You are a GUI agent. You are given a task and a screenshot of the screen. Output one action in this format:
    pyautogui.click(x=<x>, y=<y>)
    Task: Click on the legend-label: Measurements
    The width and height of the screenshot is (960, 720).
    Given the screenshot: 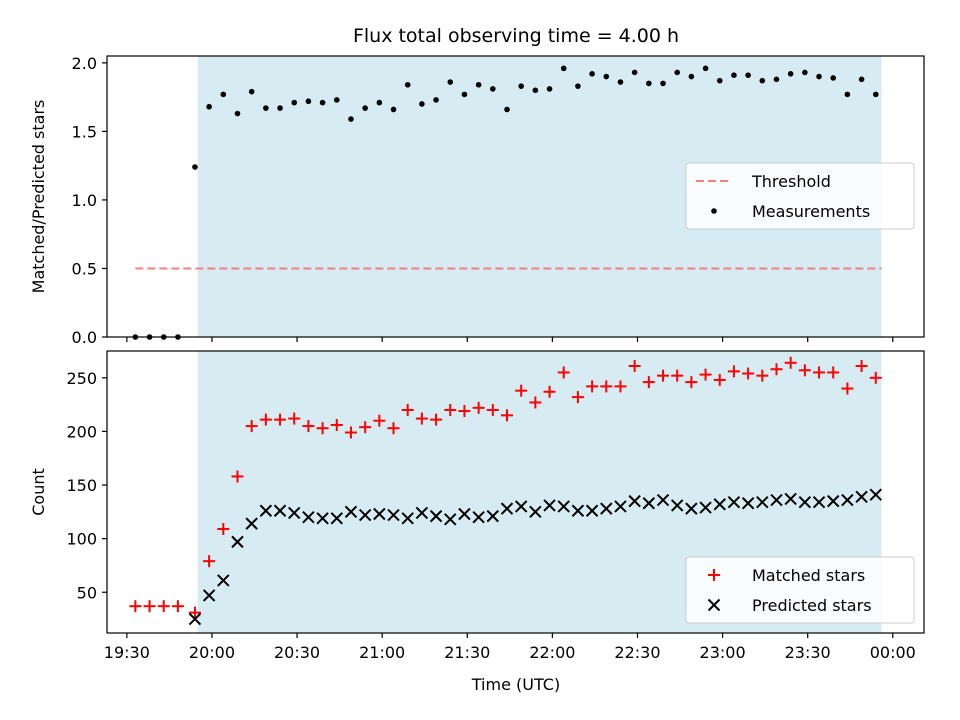 What is the action you would take?
    pyautogui.click(x=811, y=211)
    